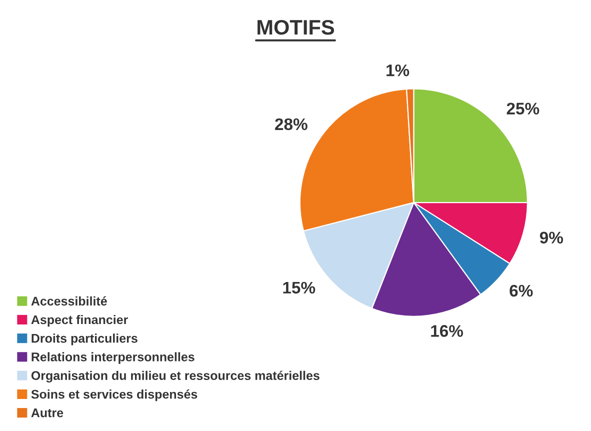  What do you see at coordinates (85, 340) in the screenshot?
I see `legend-label: Droits particuliers` at bounding box center [85, 340].